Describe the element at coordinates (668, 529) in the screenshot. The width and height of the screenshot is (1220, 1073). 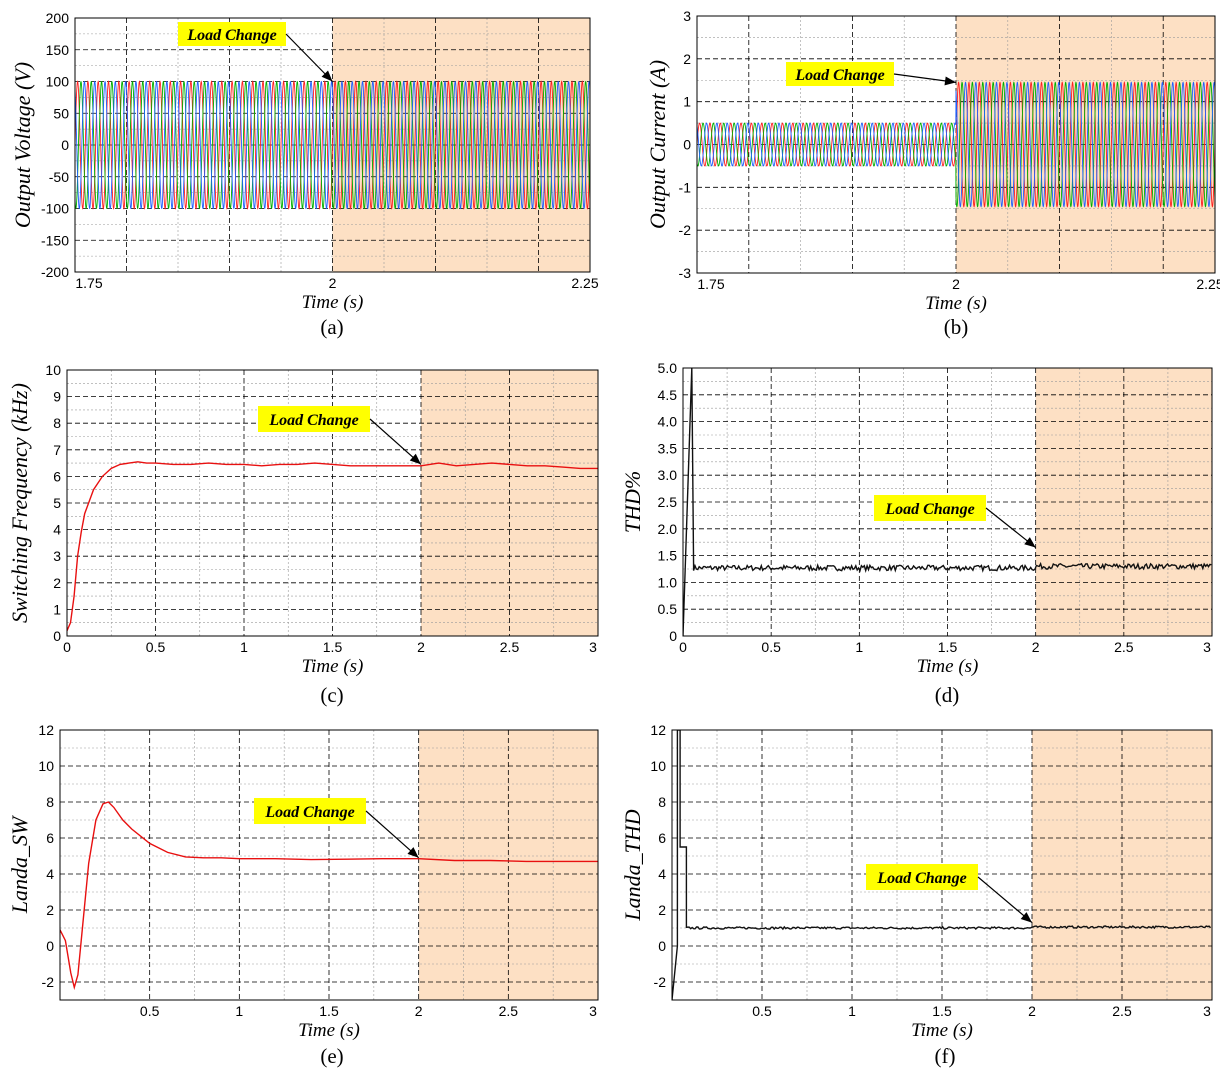
I see `y-tick-label: 2.0` at that location.